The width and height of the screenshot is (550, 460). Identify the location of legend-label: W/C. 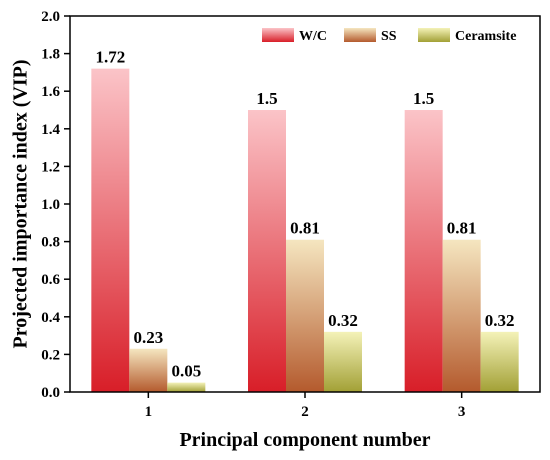
(313, 36).